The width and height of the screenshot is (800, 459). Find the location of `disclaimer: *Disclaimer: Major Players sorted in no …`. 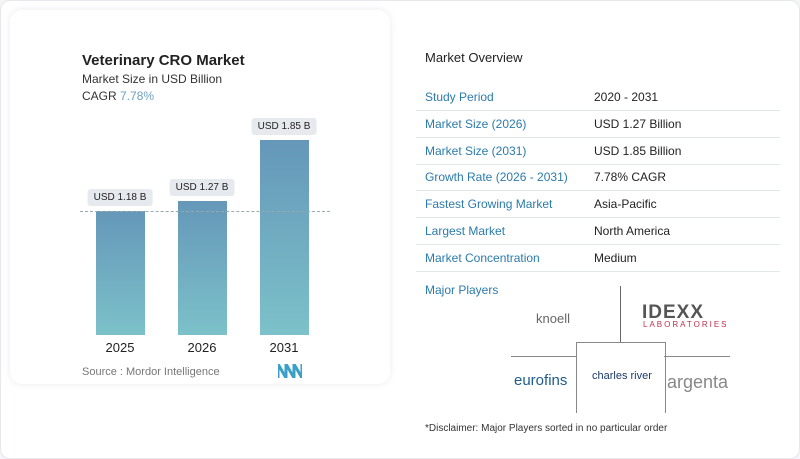

disclaimer: *Disclaimer: Major Players sorted in no … is located at coordinates (546, 428).